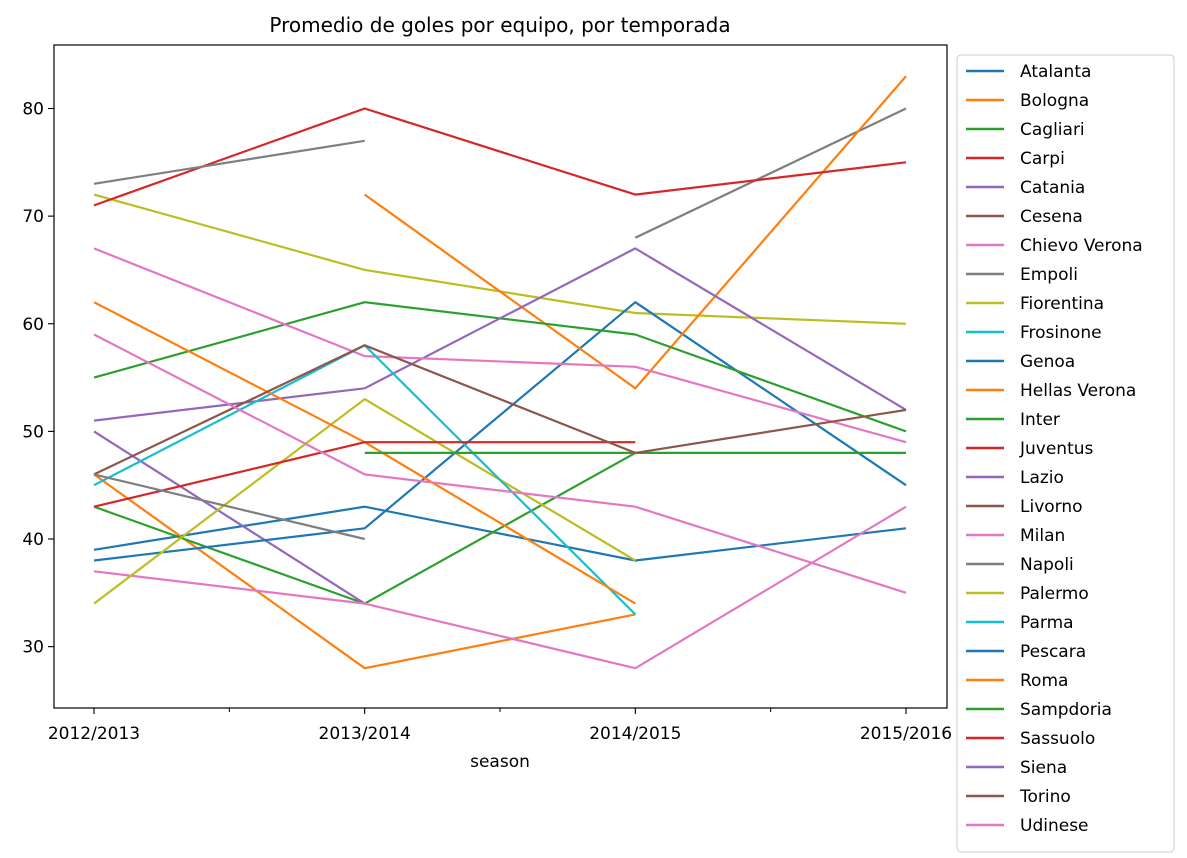  Describe the element at coordinates (1081, 246) in the screenshot. I see `legend-label: Chievo Verona` at that location.